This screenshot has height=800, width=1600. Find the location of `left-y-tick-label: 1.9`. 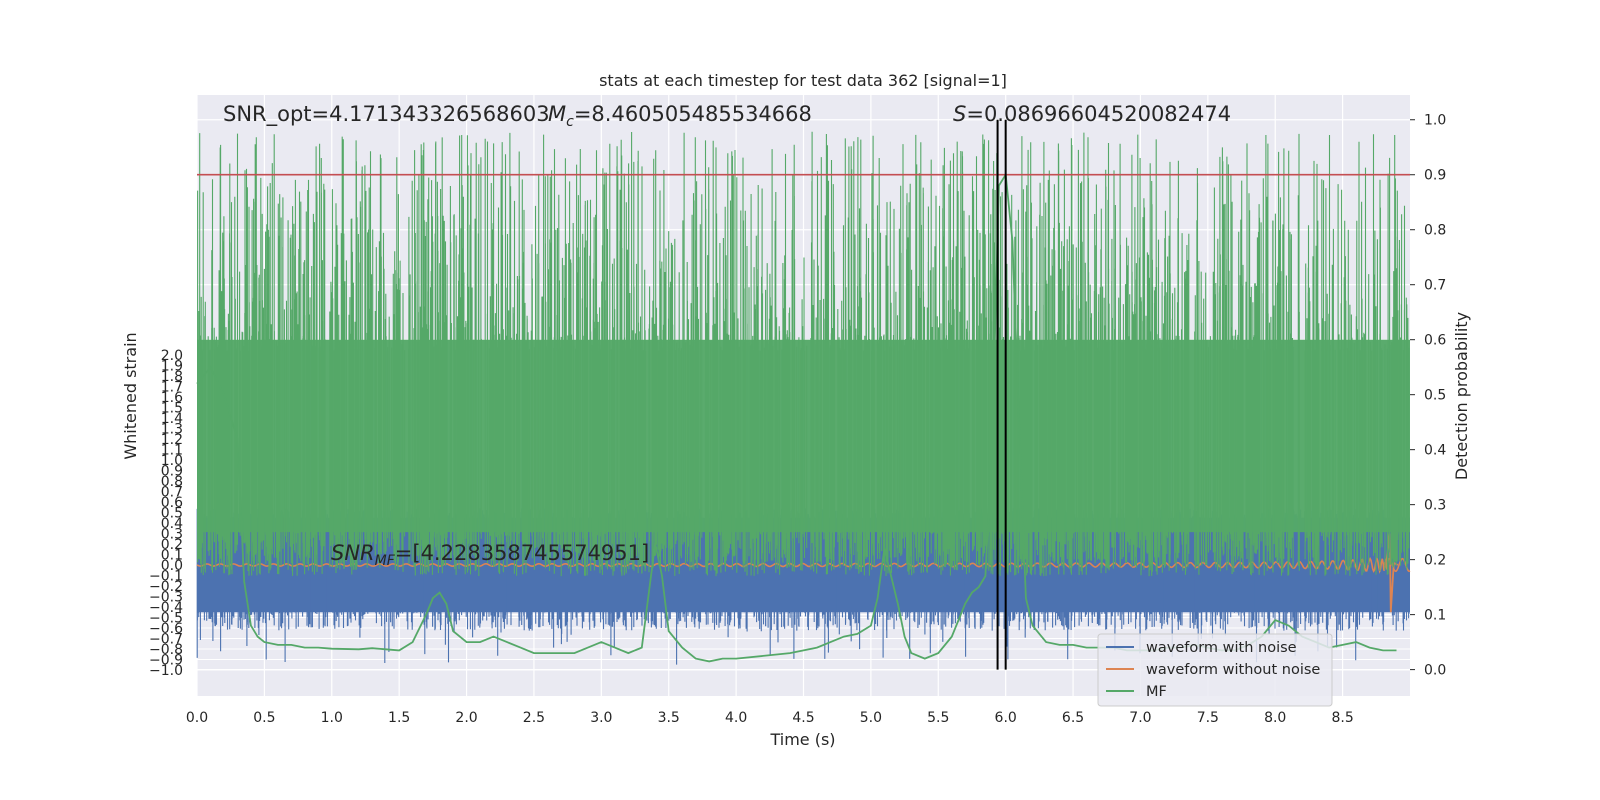

left-y-tick-label: 1.9 is located at coordinates (172, 367).